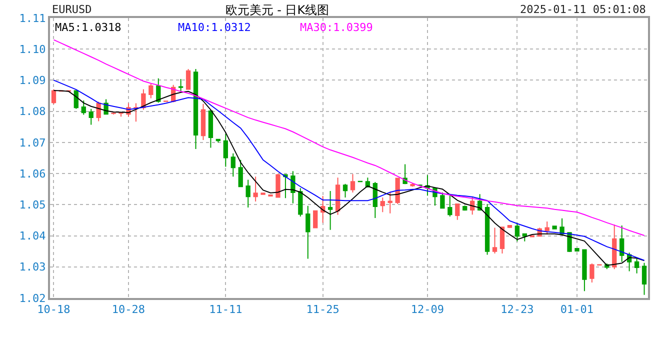  What do you see at coordinates (225, 309) in the screenshot?
I see `x-tick-label: 11-11` at bounding box center [225, 309].